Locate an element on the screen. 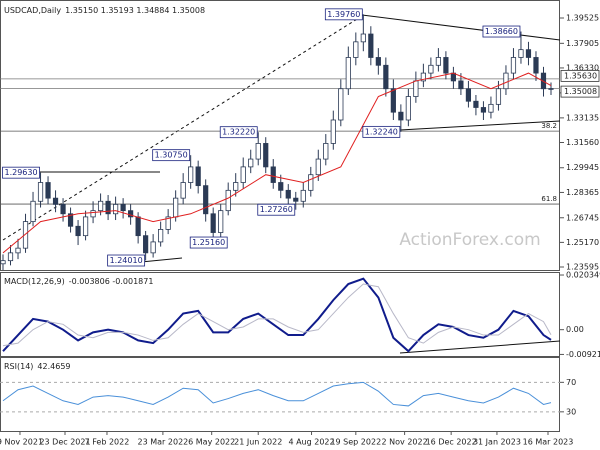 The image size is (600, 450). price-box-label: 1.35630 is located at coordinates (580, 75).